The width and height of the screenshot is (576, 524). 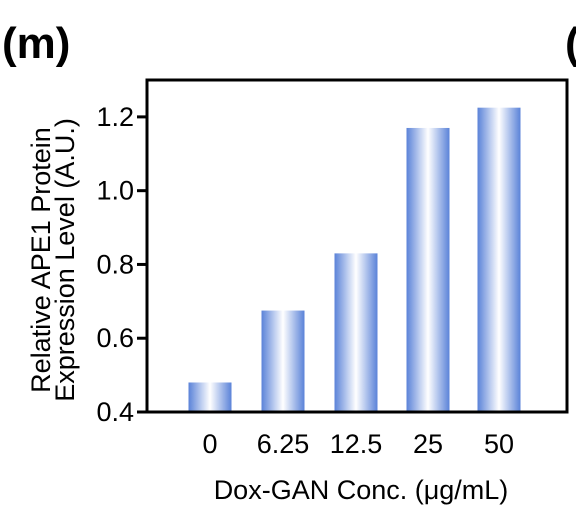 I want to click on y-tick-label: 1.2, so click(x=115, y=117).